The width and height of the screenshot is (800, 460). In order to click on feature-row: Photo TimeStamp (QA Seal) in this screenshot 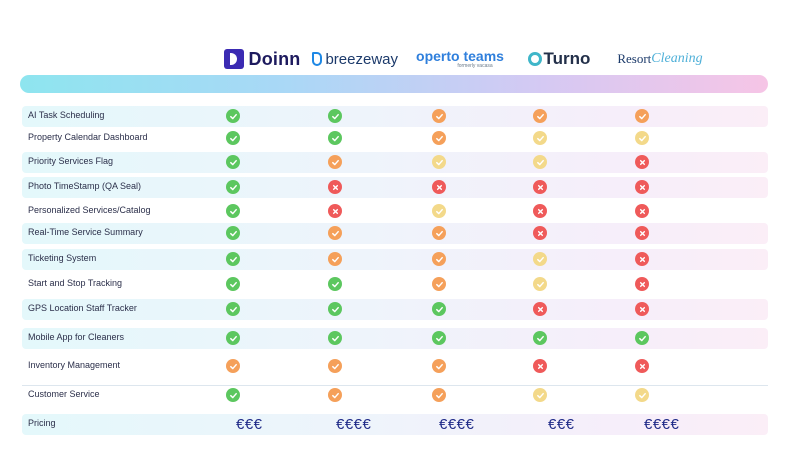, I will do `click(395, 187)`.